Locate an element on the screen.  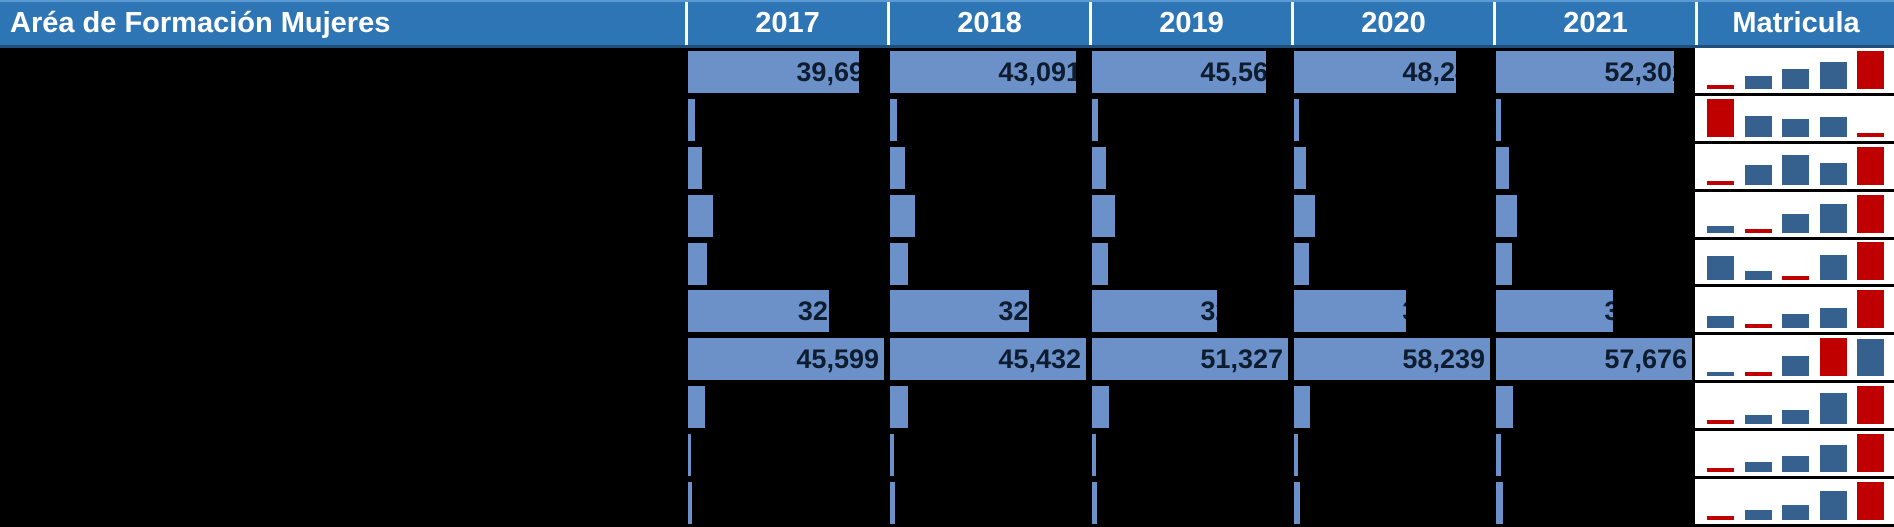
databar-cell-2017: 45,599 is located at coordinates (786, 359).